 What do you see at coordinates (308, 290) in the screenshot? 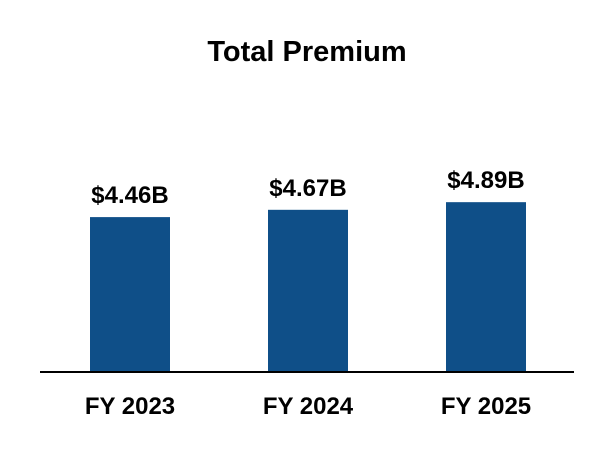
I see `bar-fy-2024` at bounding box center [308, 290].